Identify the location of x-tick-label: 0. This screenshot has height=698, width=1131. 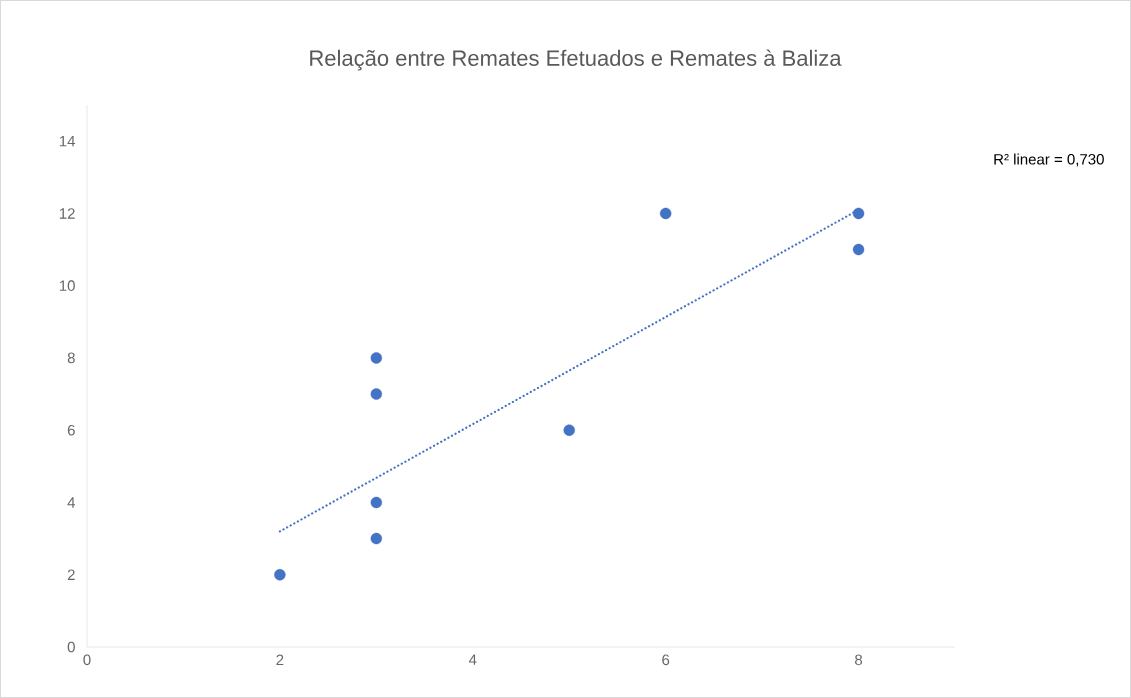
(87, 660).